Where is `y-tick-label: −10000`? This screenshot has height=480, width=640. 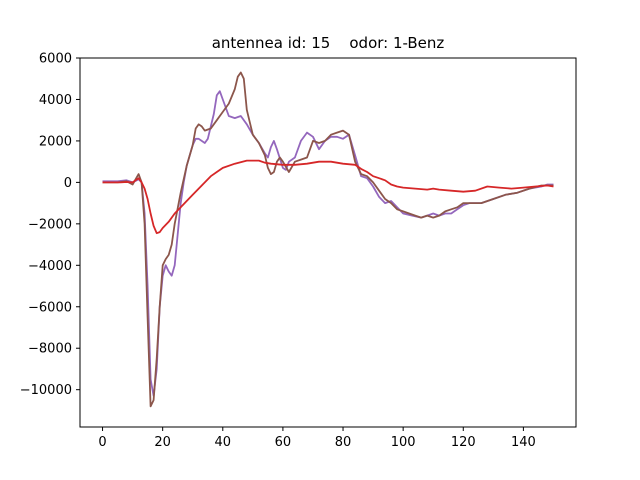 y-tick-label: −10000 is located at coordinates (46, 390).